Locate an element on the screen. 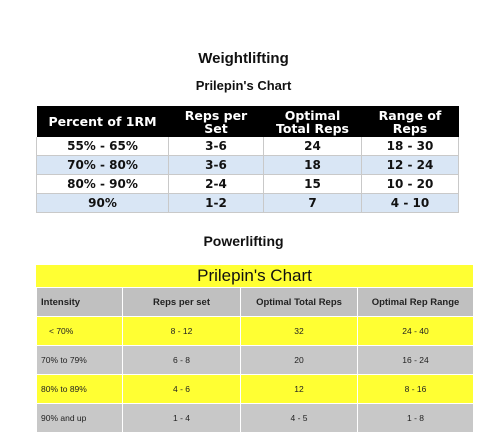  table-row: < 70% 8 - 12 32 24 - 40 is located at coordinates (255, 331).